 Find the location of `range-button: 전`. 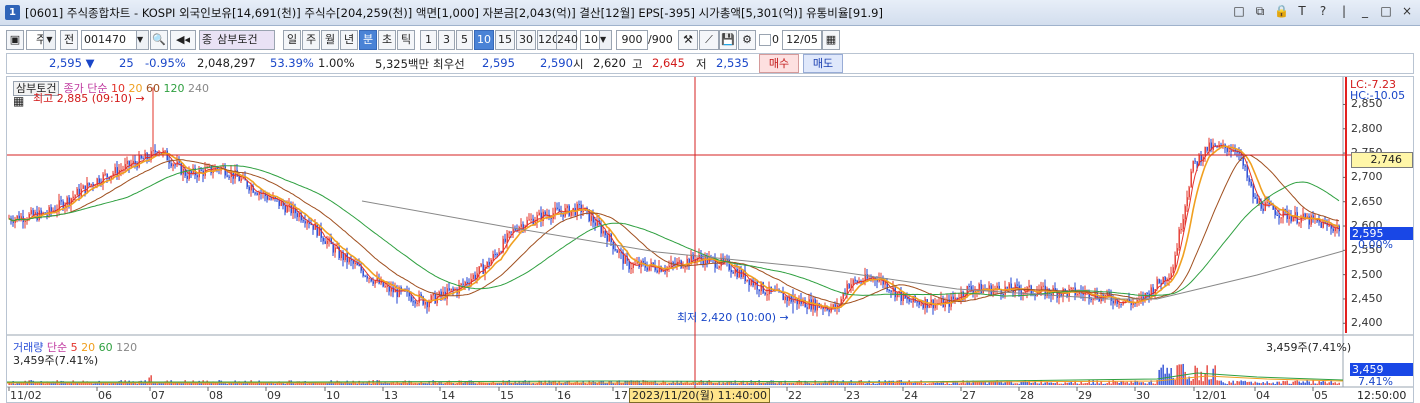

range-button: 전 is located at coordinates (69, 40).